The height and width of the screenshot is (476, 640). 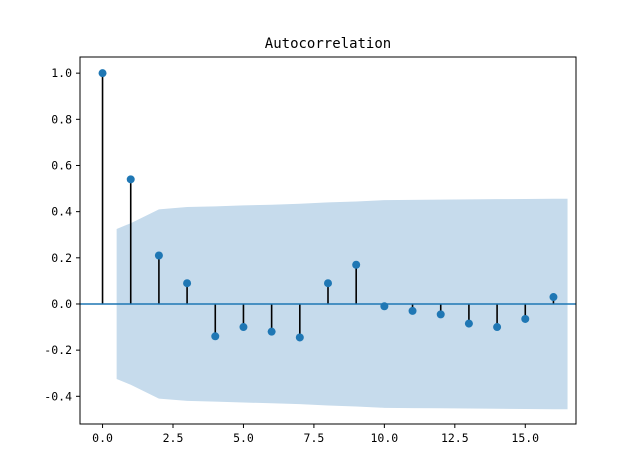 I want to click on x-tick-label: 10.0, so click(x=385, y=438).